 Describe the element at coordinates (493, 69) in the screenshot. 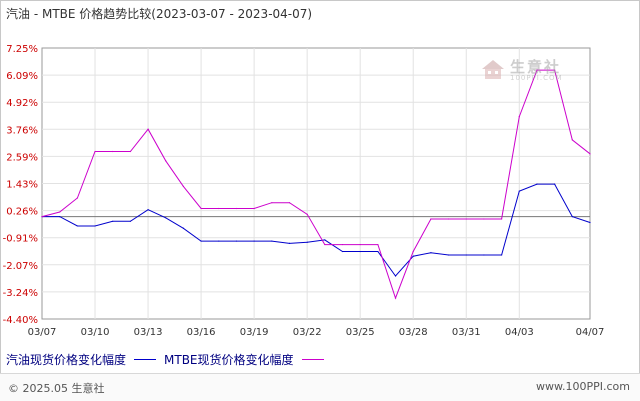

I see `watermark-house-icon` at that location.